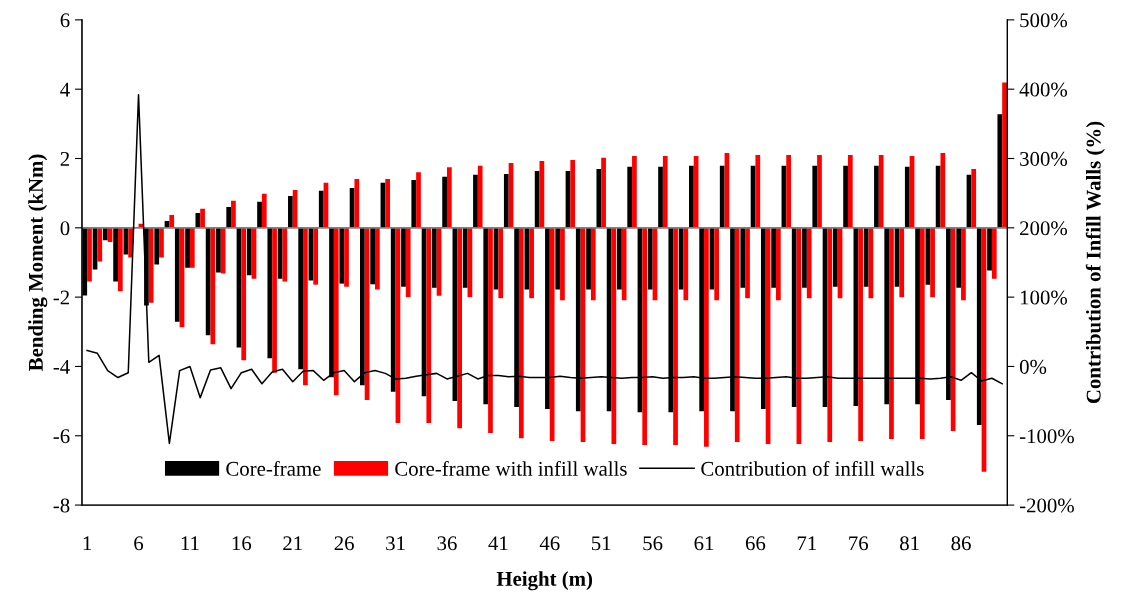 The image size is (1123, 602). I want to click on x-tick-label: 51, so click(601, 543).